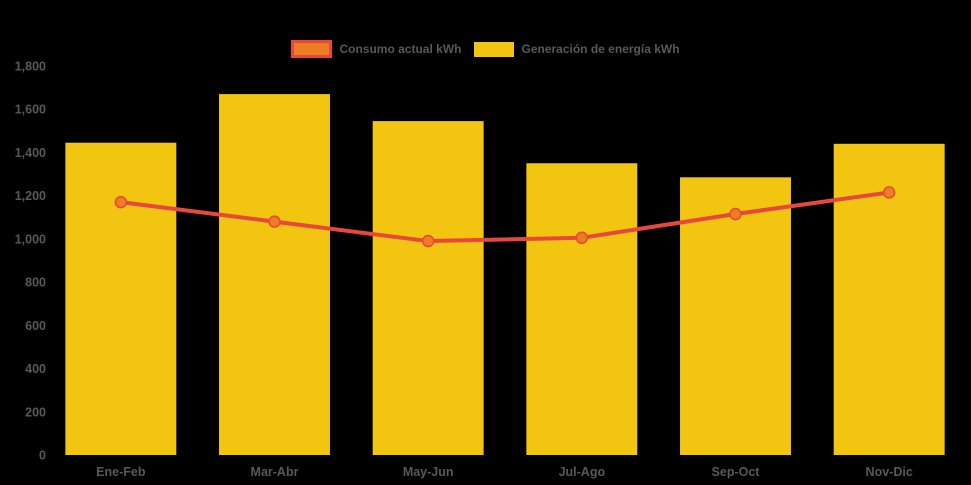 This screenshot has width=971, height=485. What do you see at coordinates (889, 472) in the screenshot?
I see `x-tick-label: Nov-Dic` at bounding box center [889, 472].